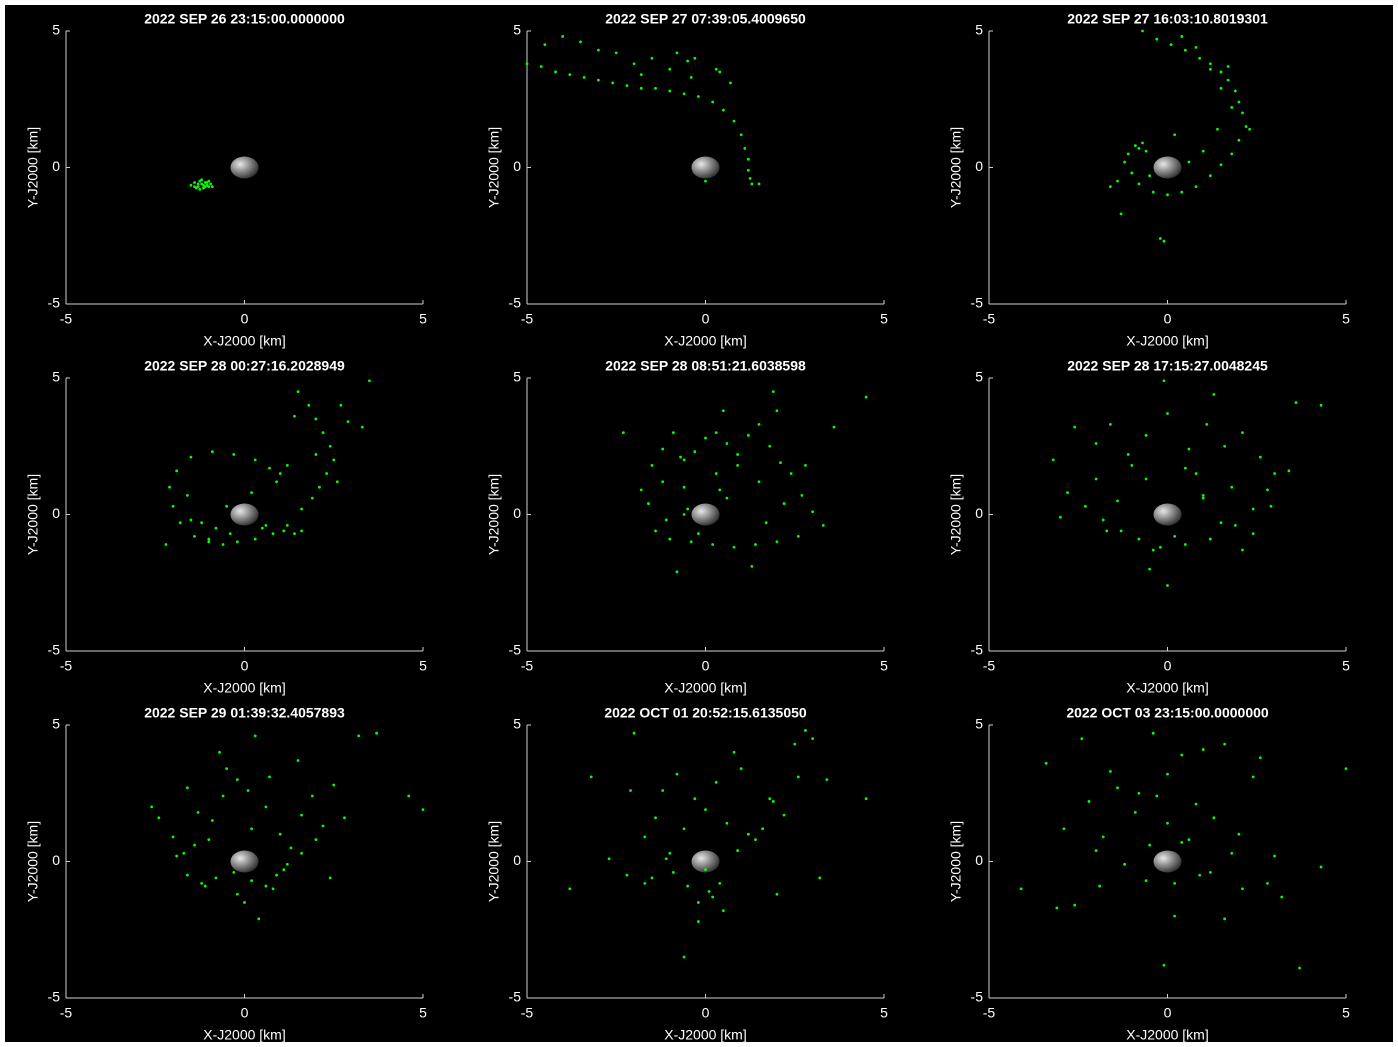 The height and width of the screenshot is (1047, 1398). Describe the element at coordinates (1167, 713) in the screenshot. I see `subplot-title: 2022 OCT 03 23:15:00.0000000` at that location.